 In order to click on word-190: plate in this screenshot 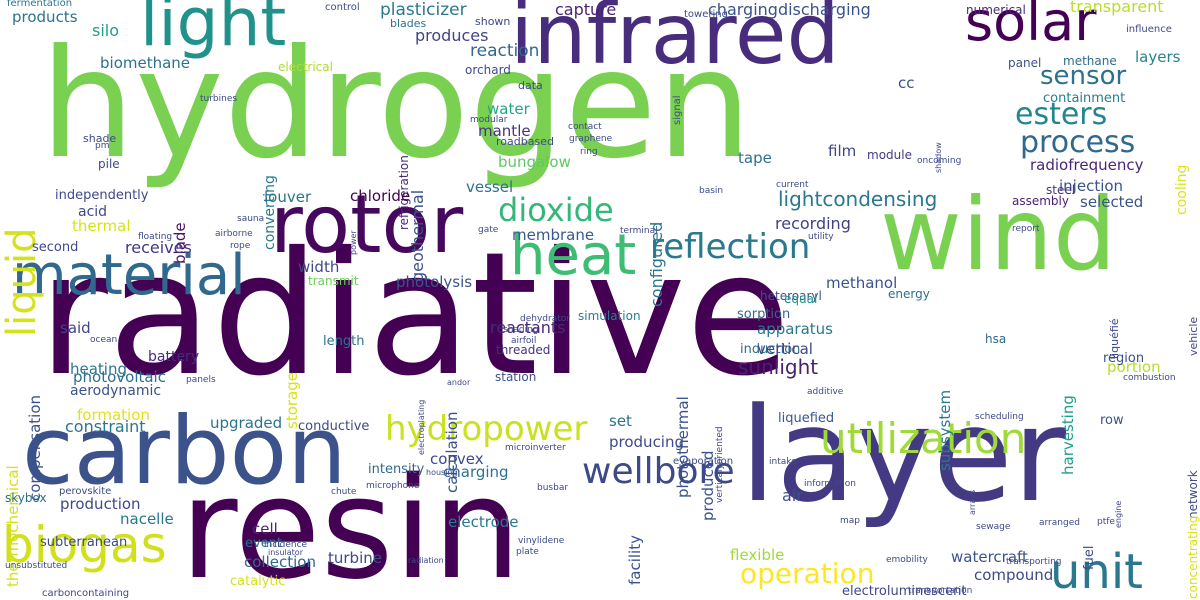, I will do `click(527, 552)`.